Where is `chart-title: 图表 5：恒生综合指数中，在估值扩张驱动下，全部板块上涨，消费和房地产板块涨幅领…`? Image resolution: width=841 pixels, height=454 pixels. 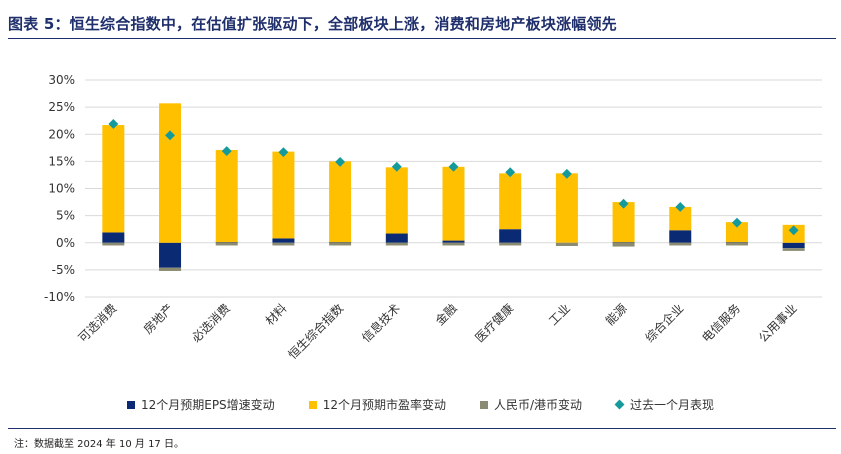 chart-title: 图表 5：恒生综合指数中，在估值扩张驱动下，全部板块上涨，消费和房地产板块涨幅领… is located at coordinates (312, 24).